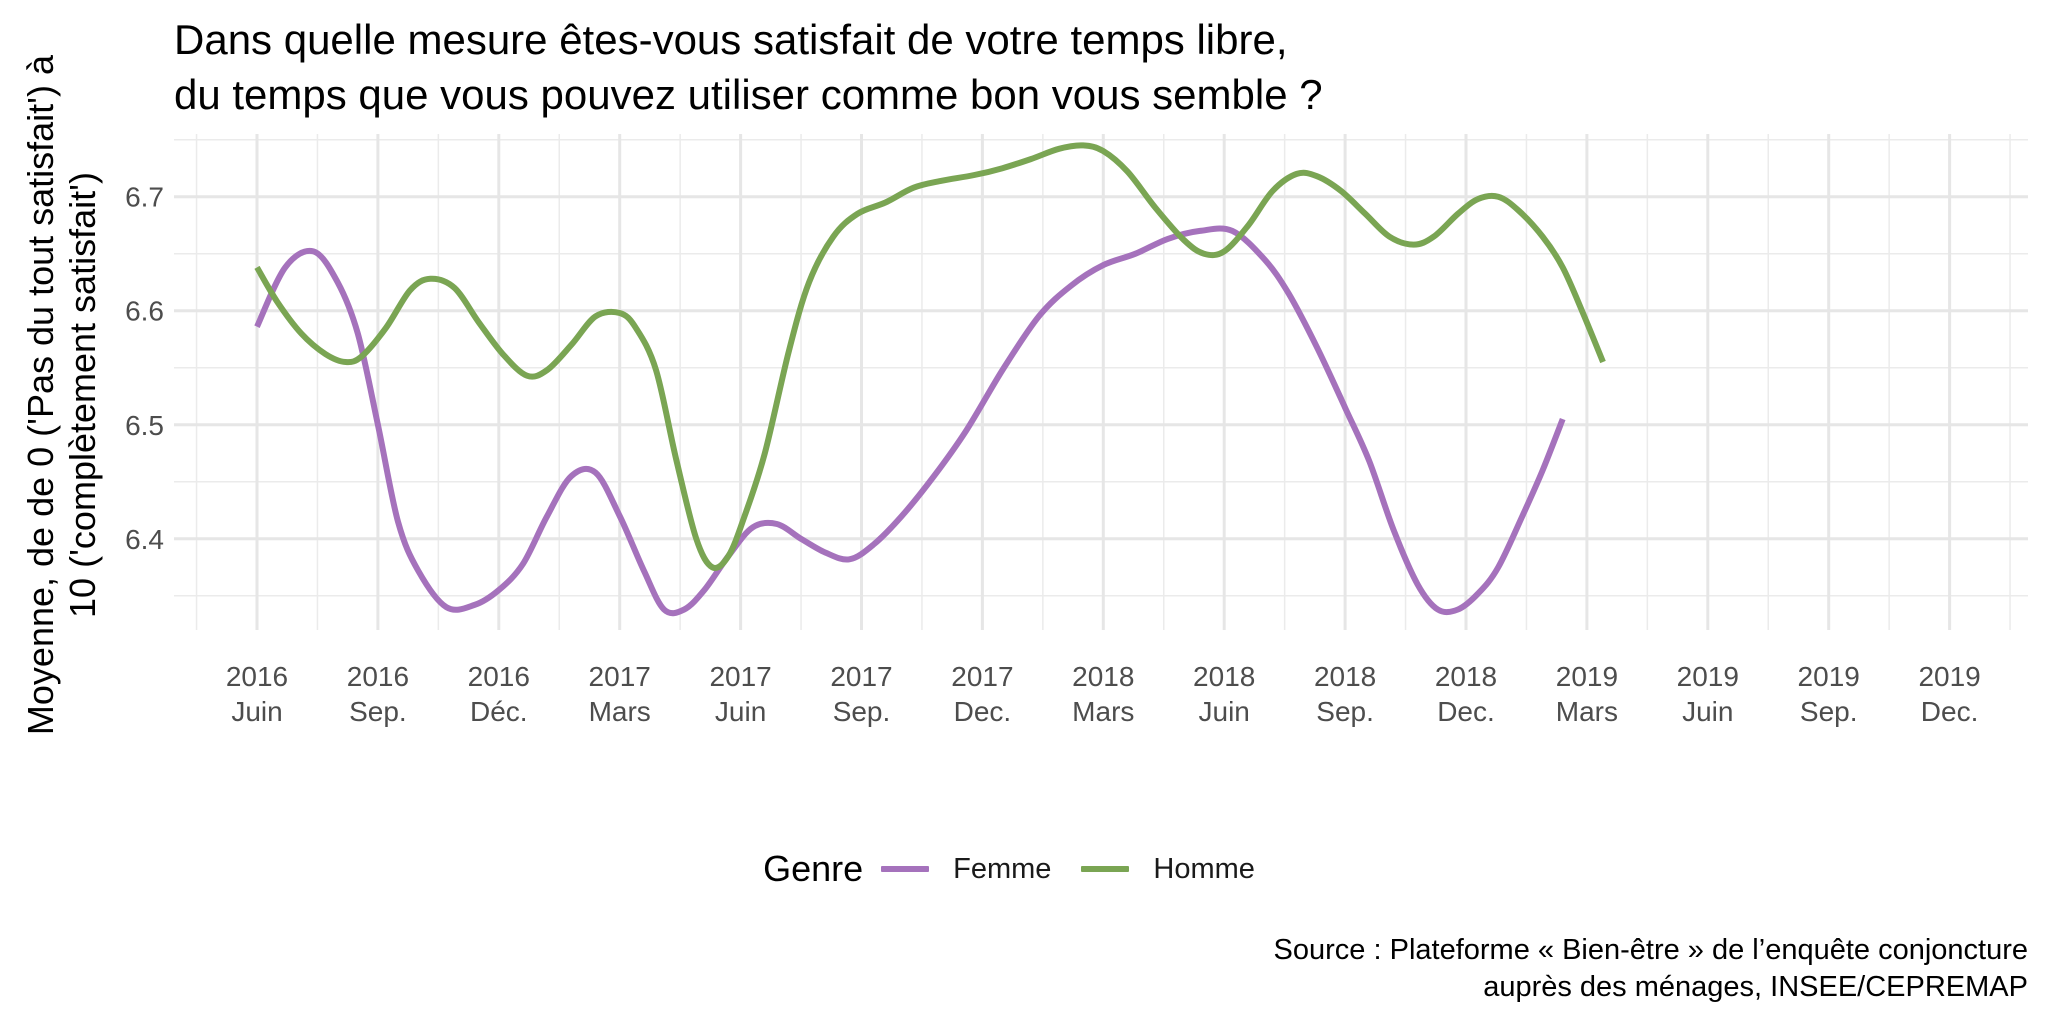 The image size is (2048, 1024). What do you see at coordinates (1002, 868) in the screenshot?
I see `legend-label-femme: Femme` at bounding box center [1002, 868].